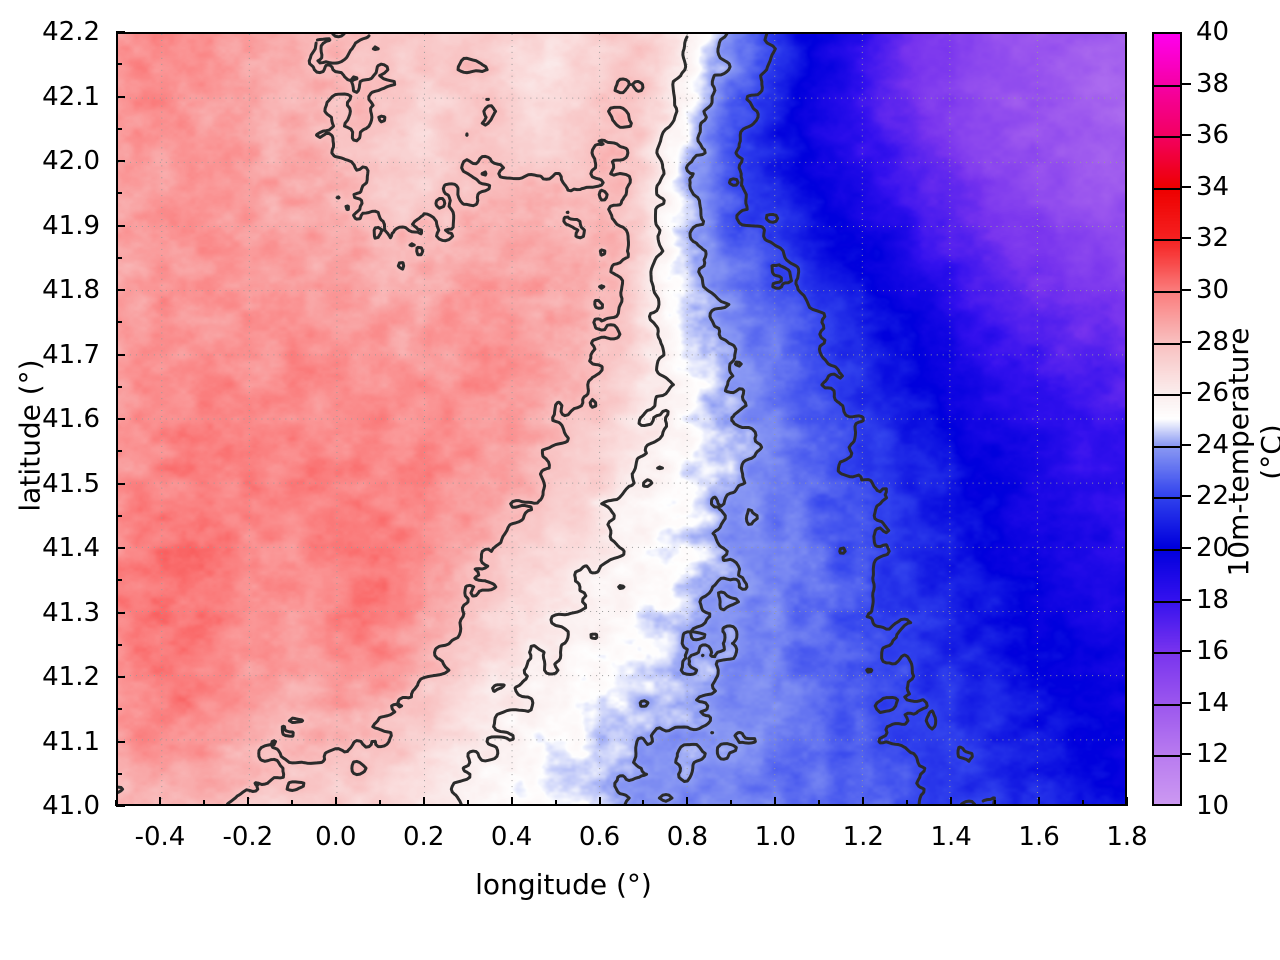  I want to click on colorbar-tick-label: 22, so click(1213, 496).